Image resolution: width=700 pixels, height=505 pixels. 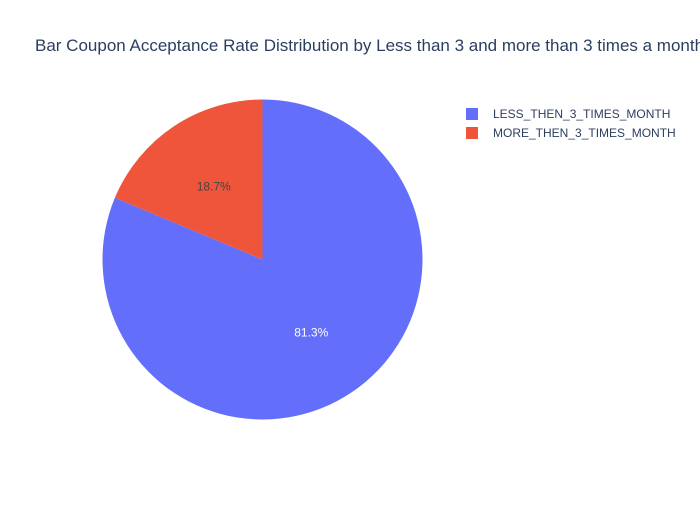 I want to click on legend-label: LESS_THEN_3_TIMES_MONTH, so click(x=581, y=114).